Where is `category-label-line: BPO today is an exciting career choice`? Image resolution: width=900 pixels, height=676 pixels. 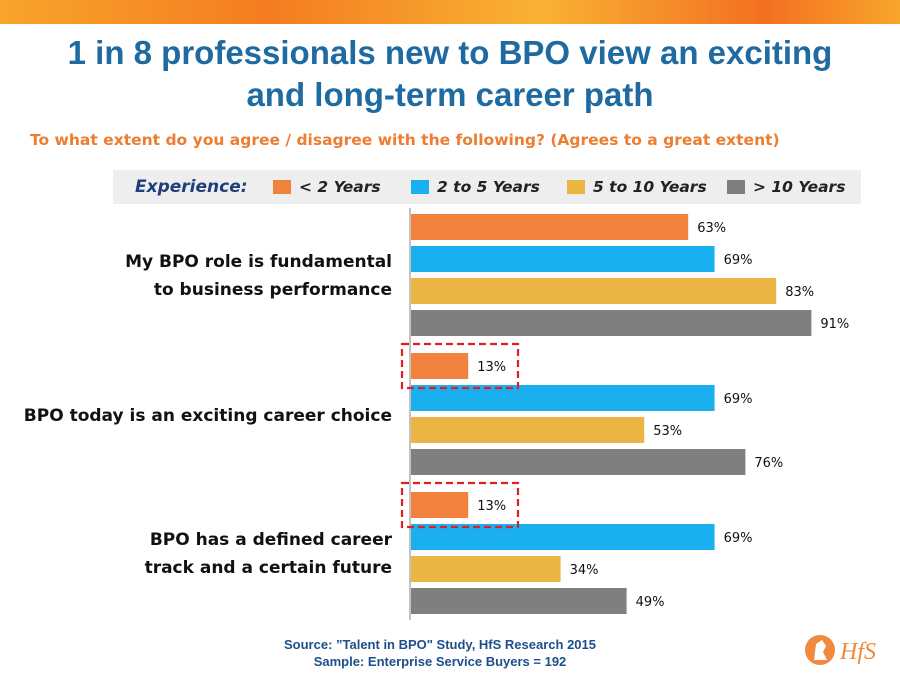
category-label-line: BPO today is an exciting career choice is located at coordinates (207, 416).